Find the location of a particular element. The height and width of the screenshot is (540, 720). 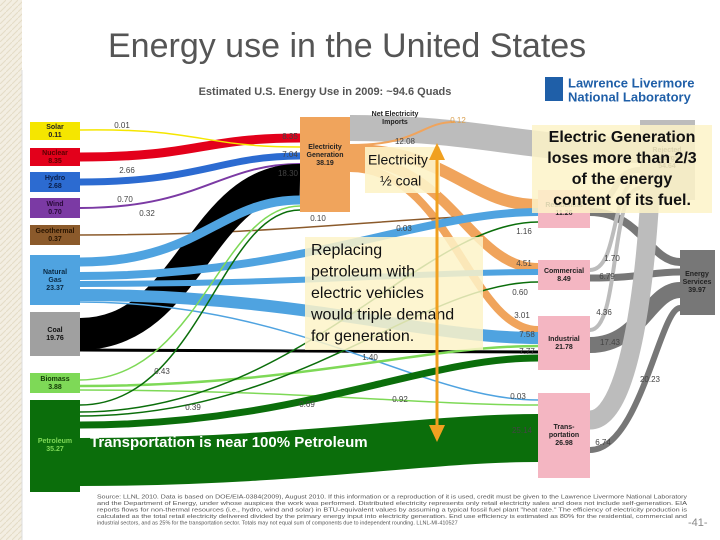

flow-label: 0.69 is located at coordinates (307, 404).